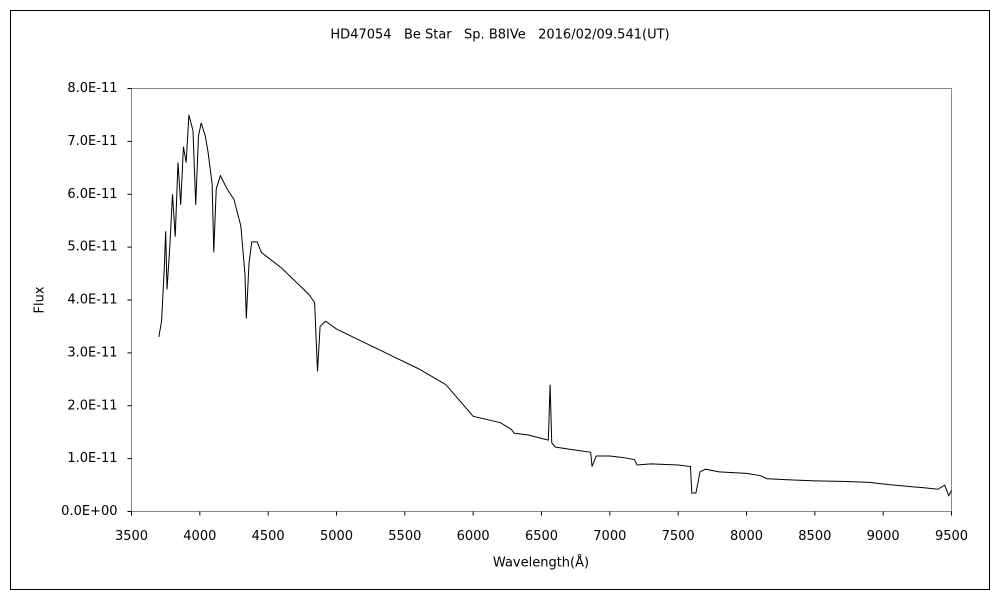  What do you see at coordinates (746, 536) in the screenshot?
I see `x-tick-label: 8000` at bounding box center [746, 536].